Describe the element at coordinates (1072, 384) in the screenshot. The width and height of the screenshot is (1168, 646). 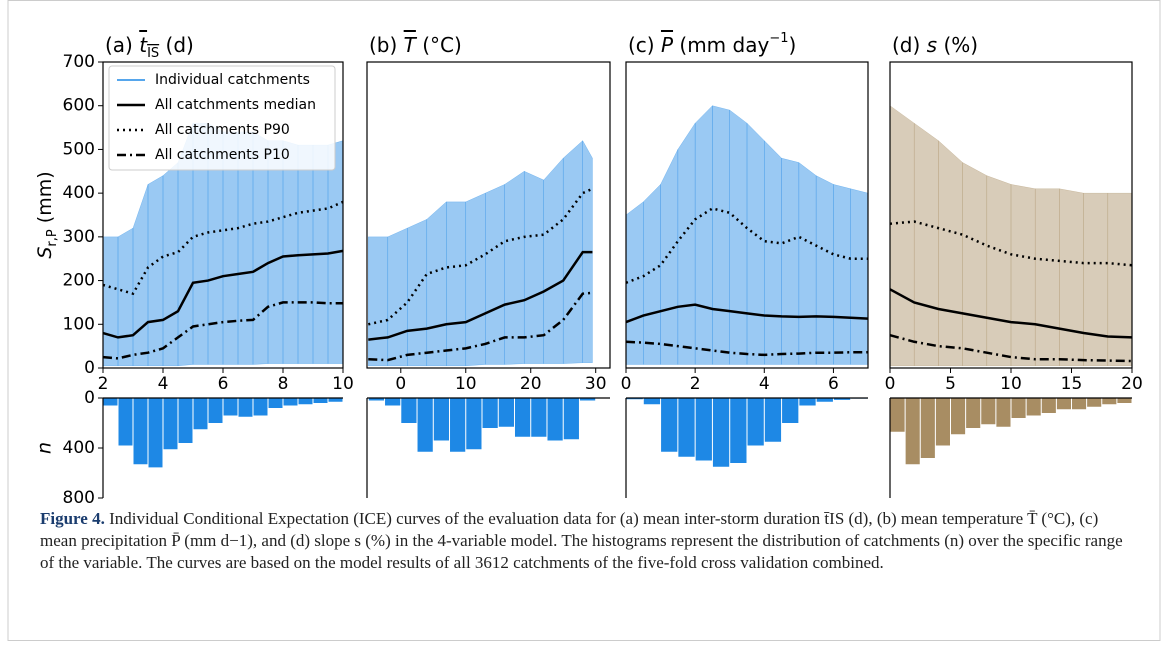
I see `x-tick-label: 15` at that location.